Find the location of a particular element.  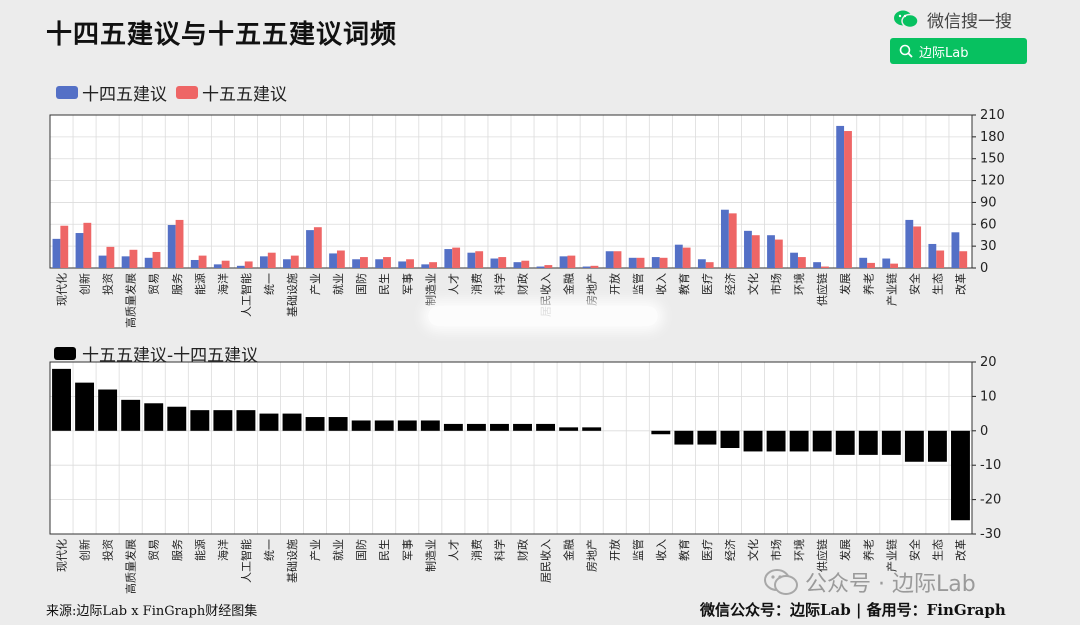

x-tick-label: 教育 is located at coordinates (684, 550).